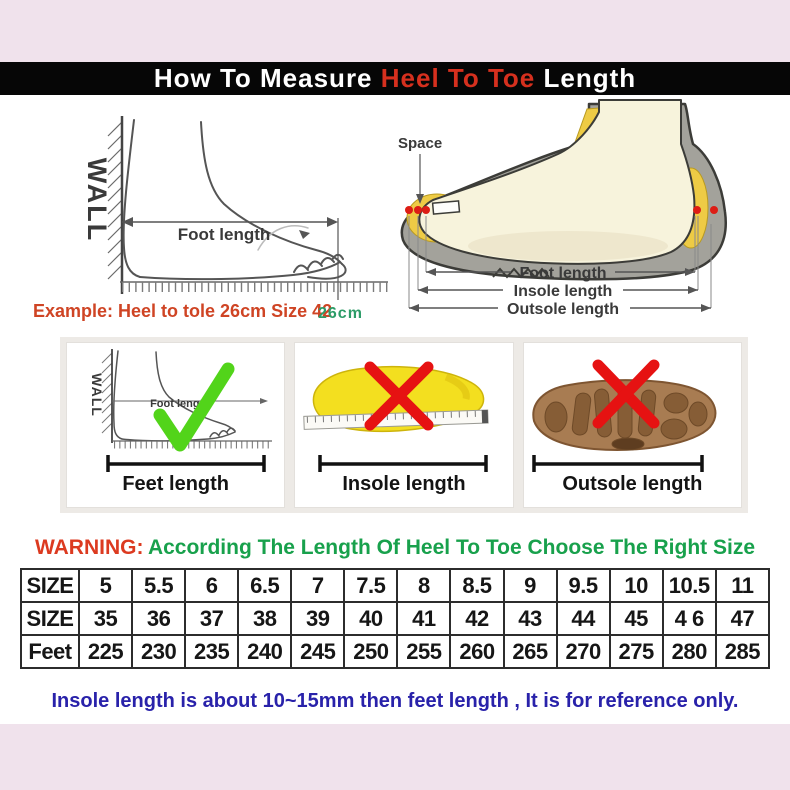 Image resolution: width=790 pixels, height=790 pixels. What do you see at coordinates (563, 309) in the screenshot?
I see `shoe-outsole-length-label: Outsole length` at bounding box center [563, 309].